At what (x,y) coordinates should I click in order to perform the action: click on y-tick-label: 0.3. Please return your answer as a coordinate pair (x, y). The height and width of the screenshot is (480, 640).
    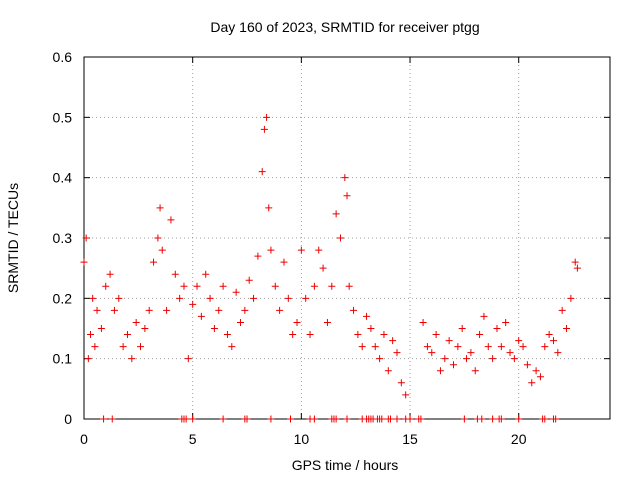
    Looking at the image, I should click on (63, 238).